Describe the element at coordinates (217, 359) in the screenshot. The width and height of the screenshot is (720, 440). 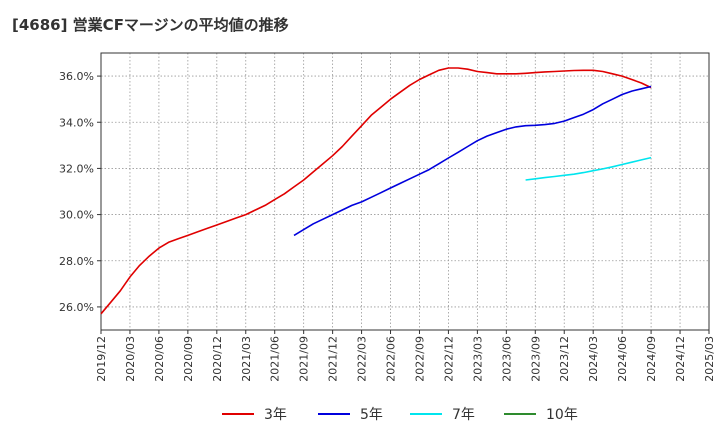
I see `x-tick-label: 2020/12` at that location.